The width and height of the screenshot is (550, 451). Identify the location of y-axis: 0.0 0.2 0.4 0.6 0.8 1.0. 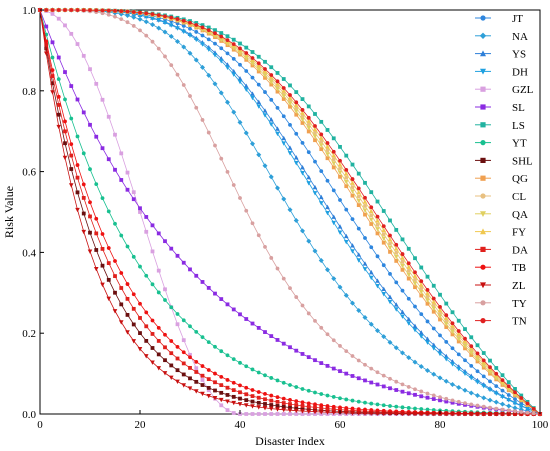
(33, 213).